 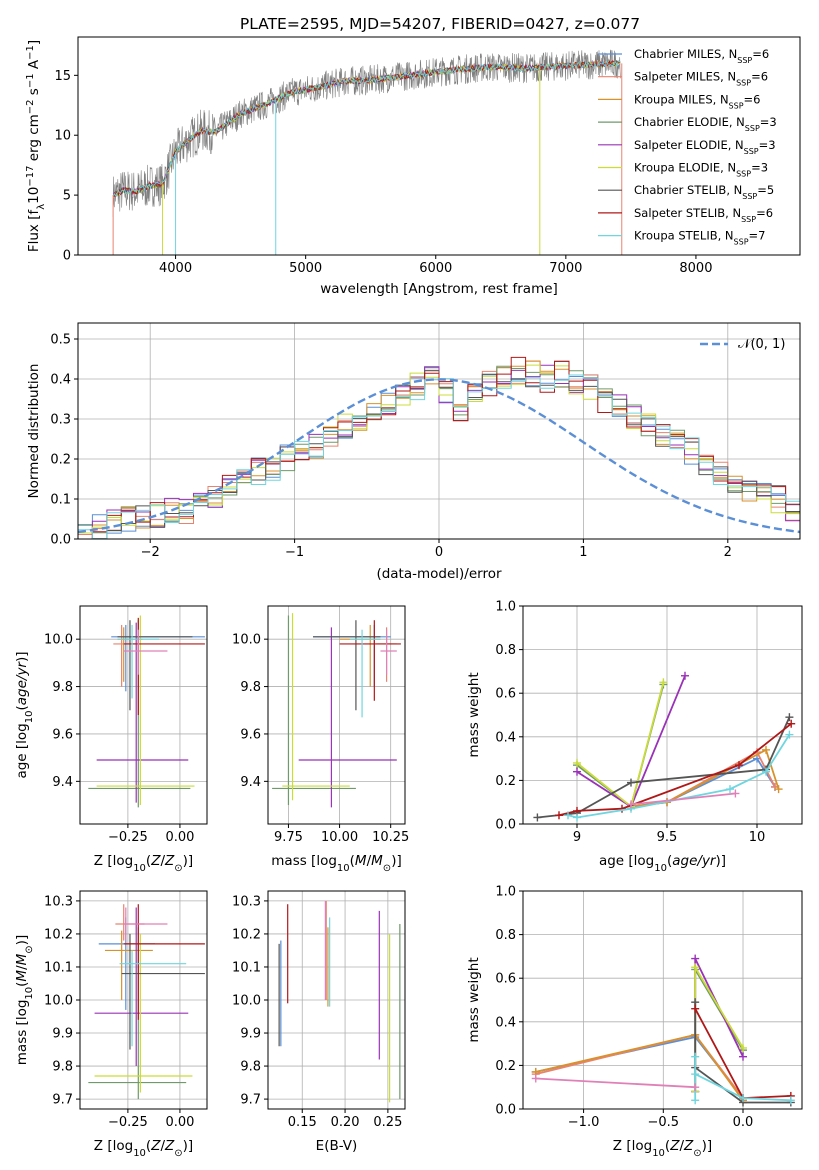 I want to click on x-tick-label: 4000, so click(x=175, y=268).